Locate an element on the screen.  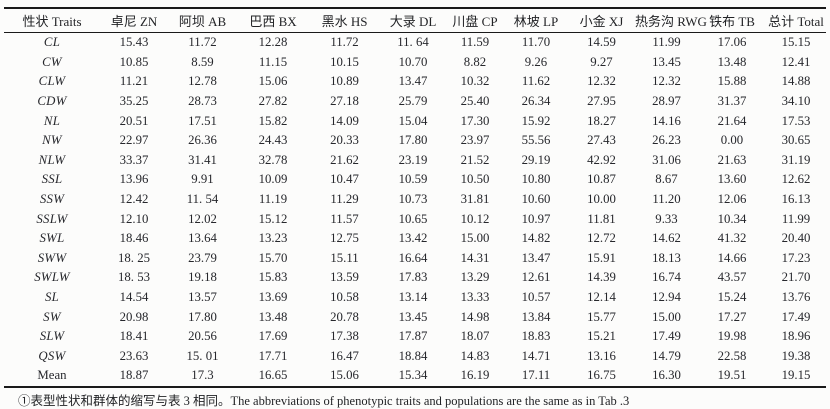
value-cell: 19.51 is located at coordinates (732, 375).